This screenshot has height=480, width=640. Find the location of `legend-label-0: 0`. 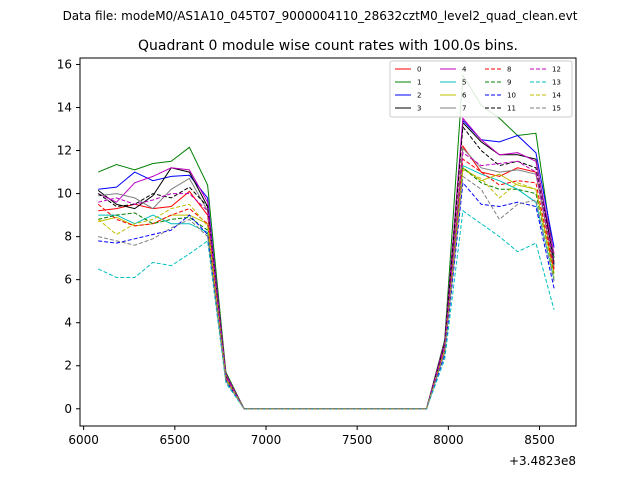

legend-label-0: 0 is located at coordinates (419, 70).